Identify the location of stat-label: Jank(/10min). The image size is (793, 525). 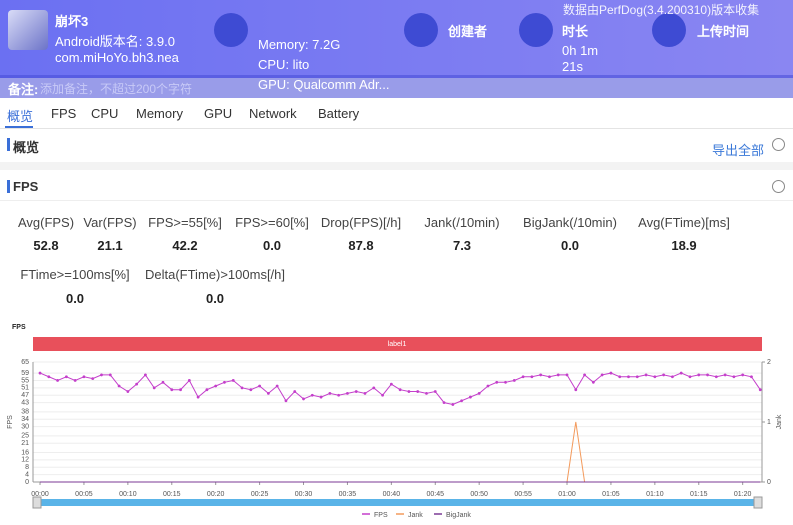
(462, 222).